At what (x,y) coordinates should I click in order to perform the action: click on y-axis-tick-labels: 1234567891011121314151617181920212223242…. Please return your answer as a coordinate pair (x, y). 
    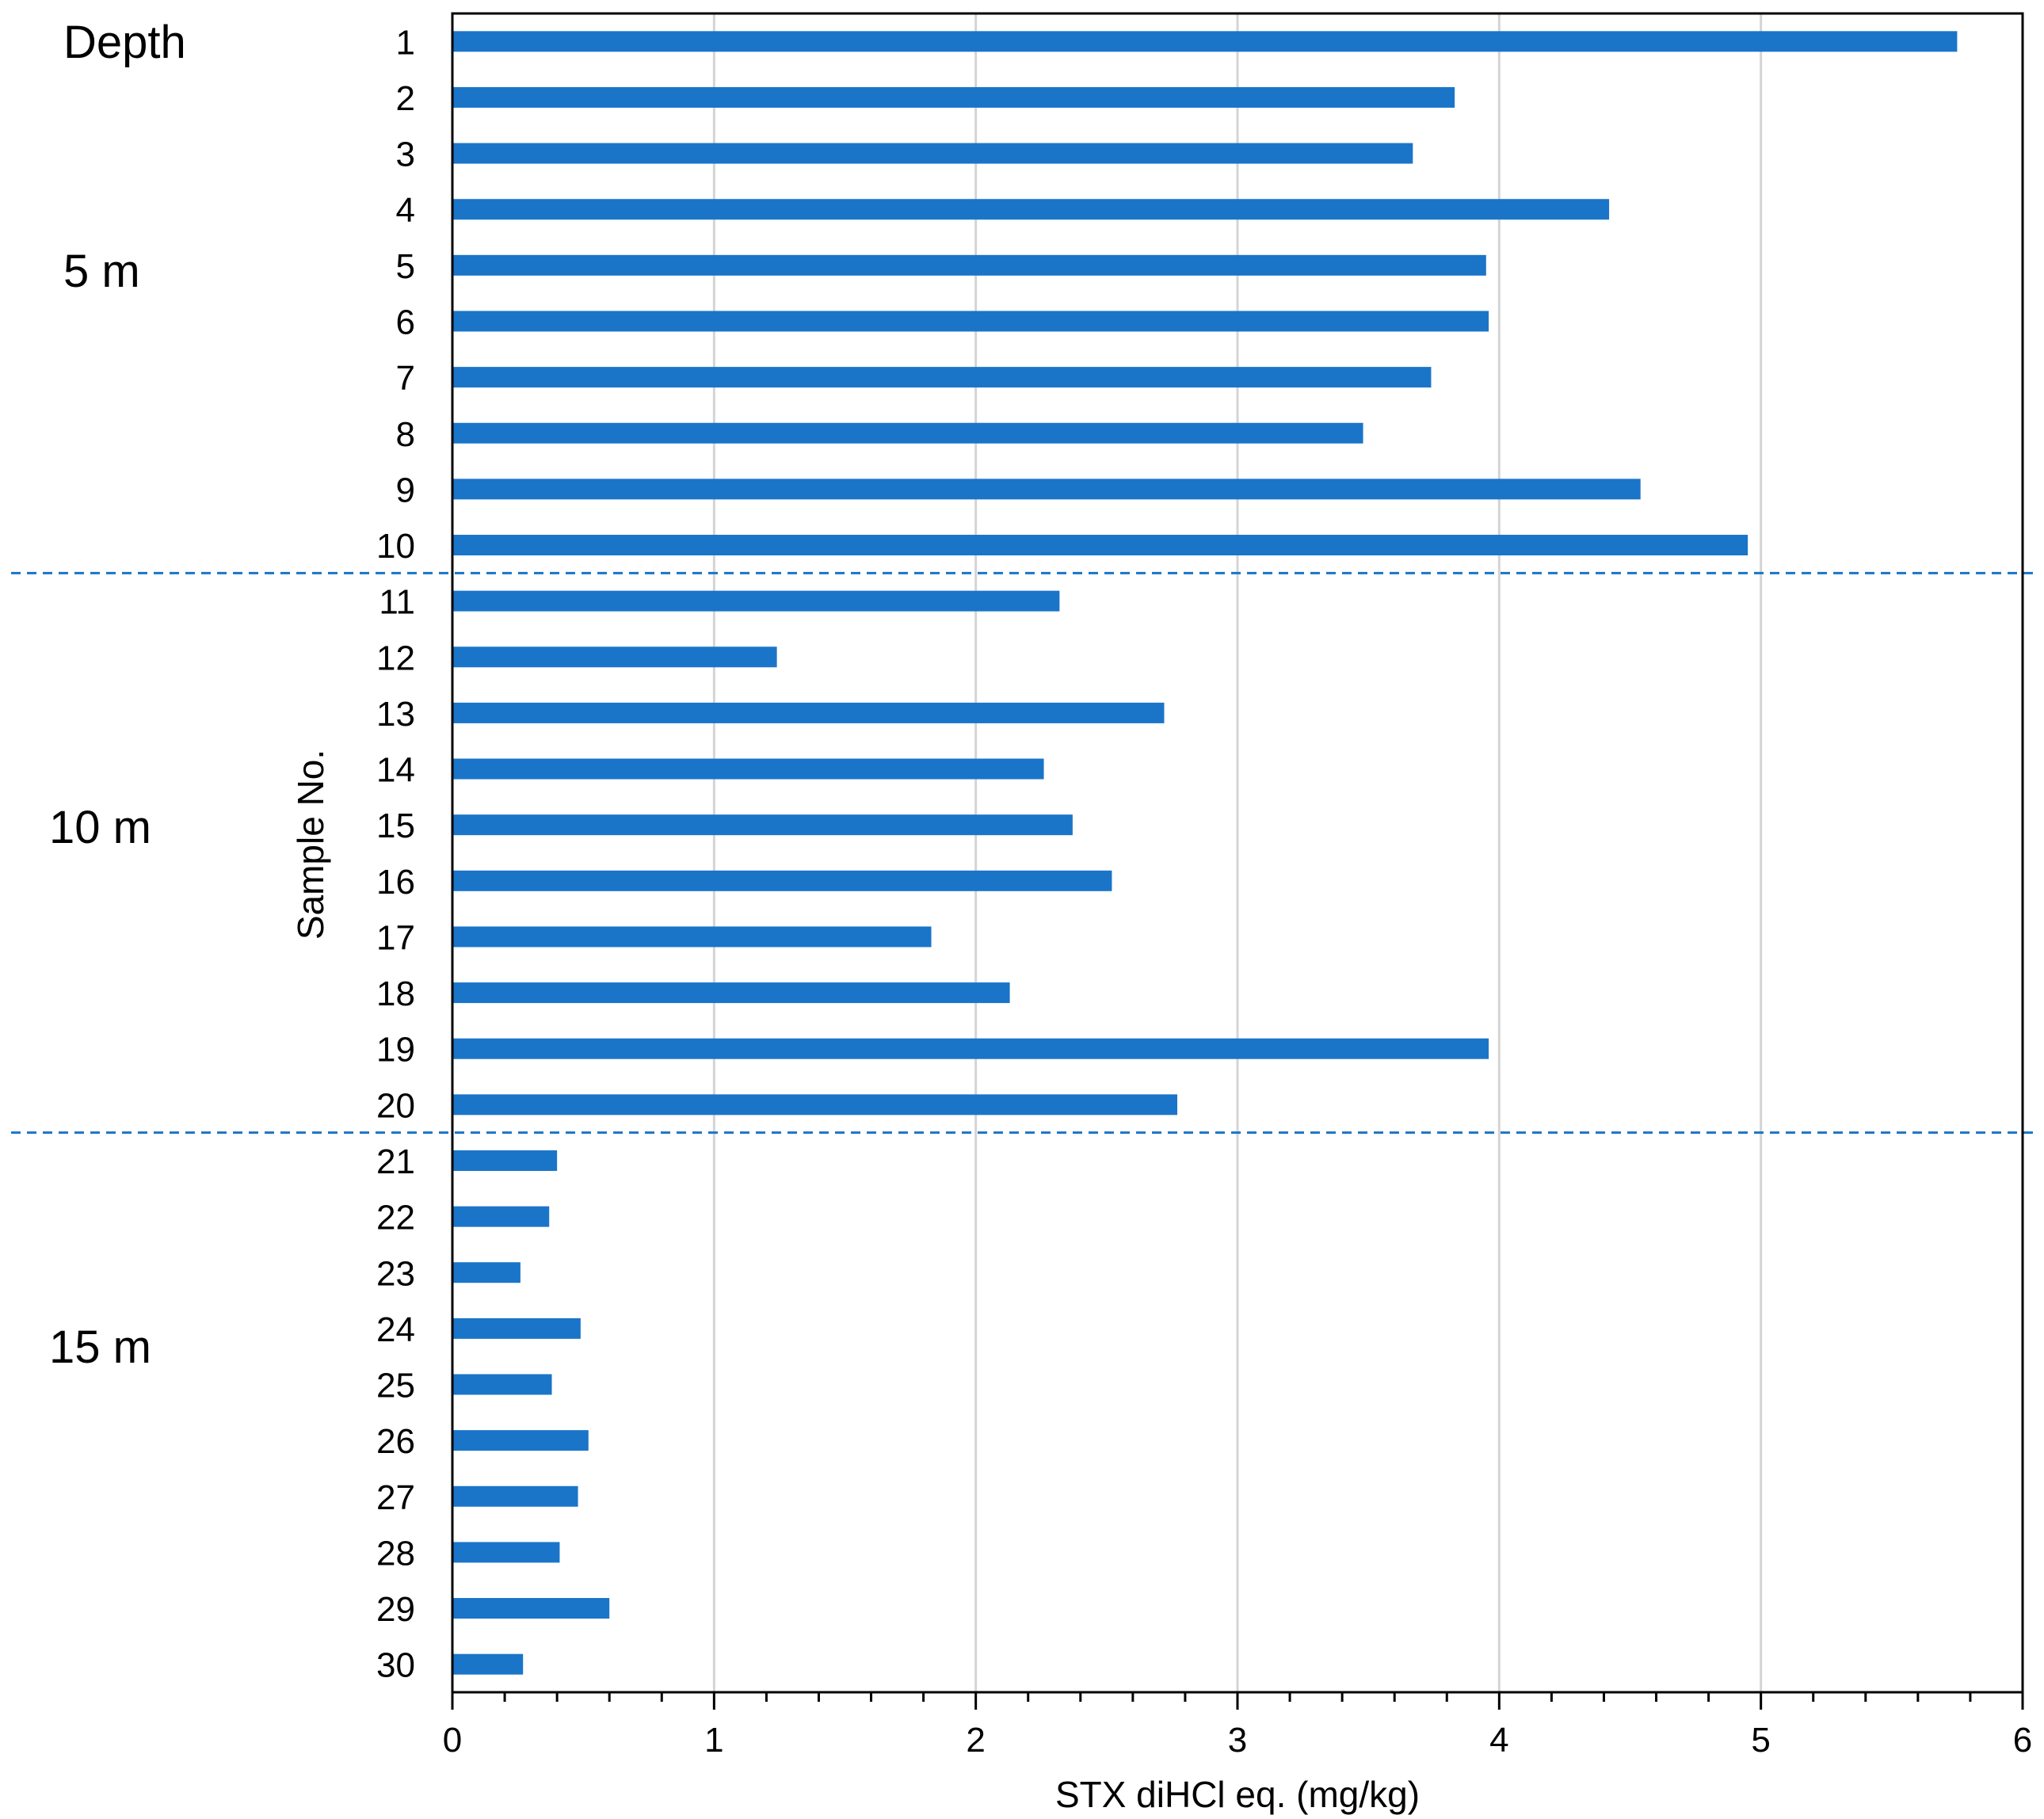
    Looking at the image, I should click on (396, 853).